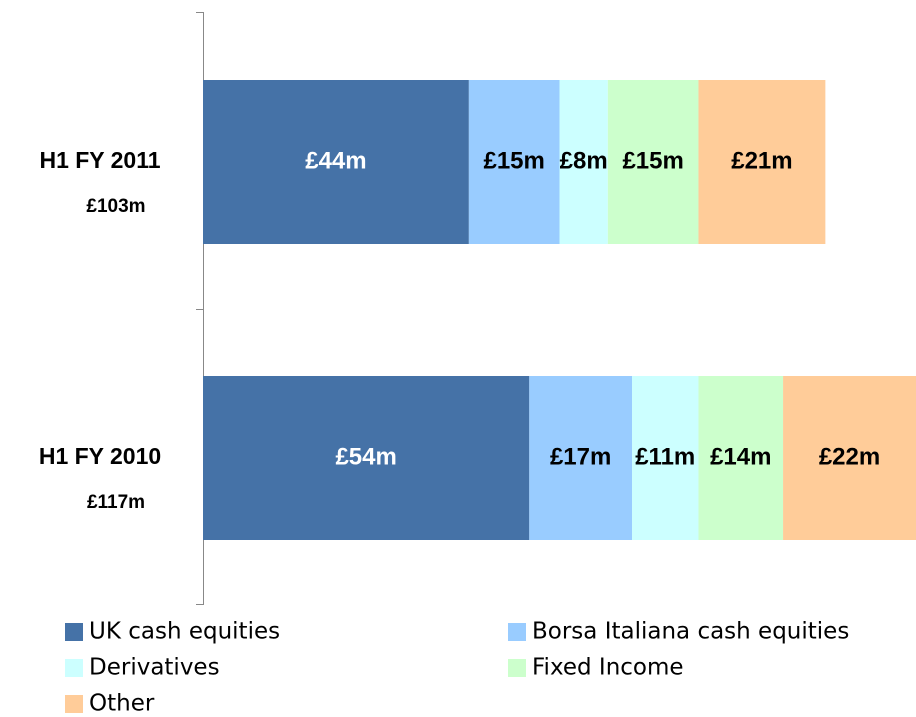 The height and width of the screenshot is (717, 916). Describe the element at coordinates (200, 308) in the screenshot. I see `axis` at that location.